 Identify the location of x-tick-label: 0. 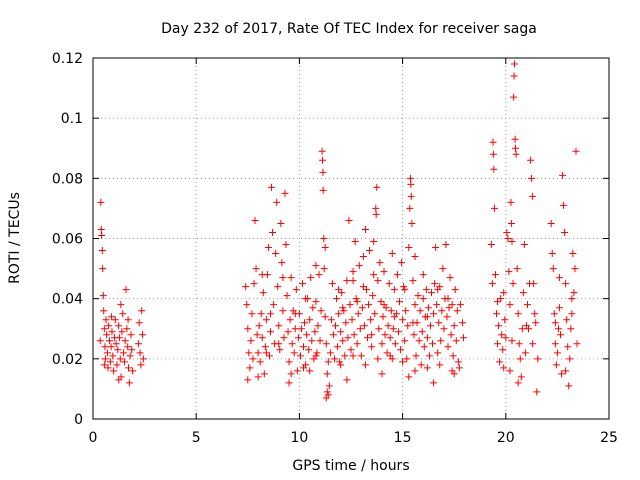
(93, 438).